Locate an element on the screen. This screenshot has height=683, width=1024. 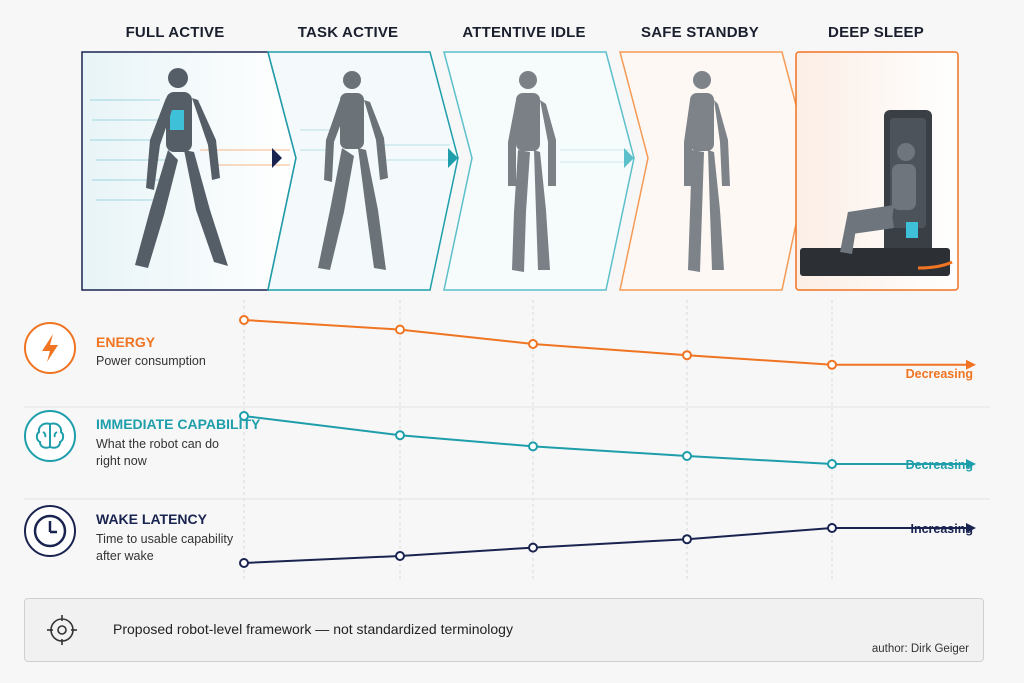
stage-panel-deep-sleep is located at coordinates (877, 171).